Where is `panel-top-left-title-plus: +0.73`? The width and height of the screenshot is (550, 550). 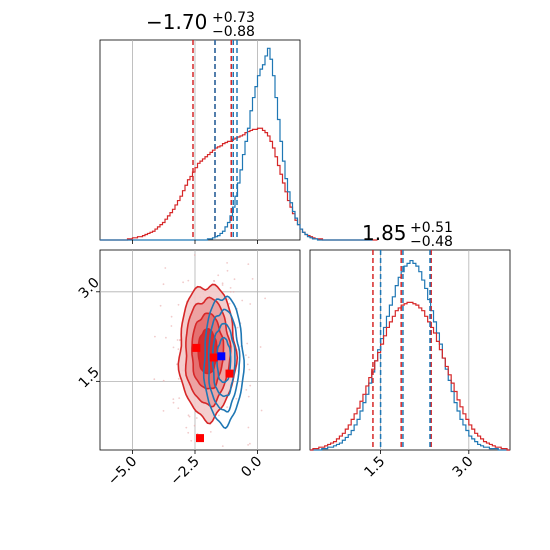
panel-top-left-title-plus: +0.73 is located at coordinates (233, 18).